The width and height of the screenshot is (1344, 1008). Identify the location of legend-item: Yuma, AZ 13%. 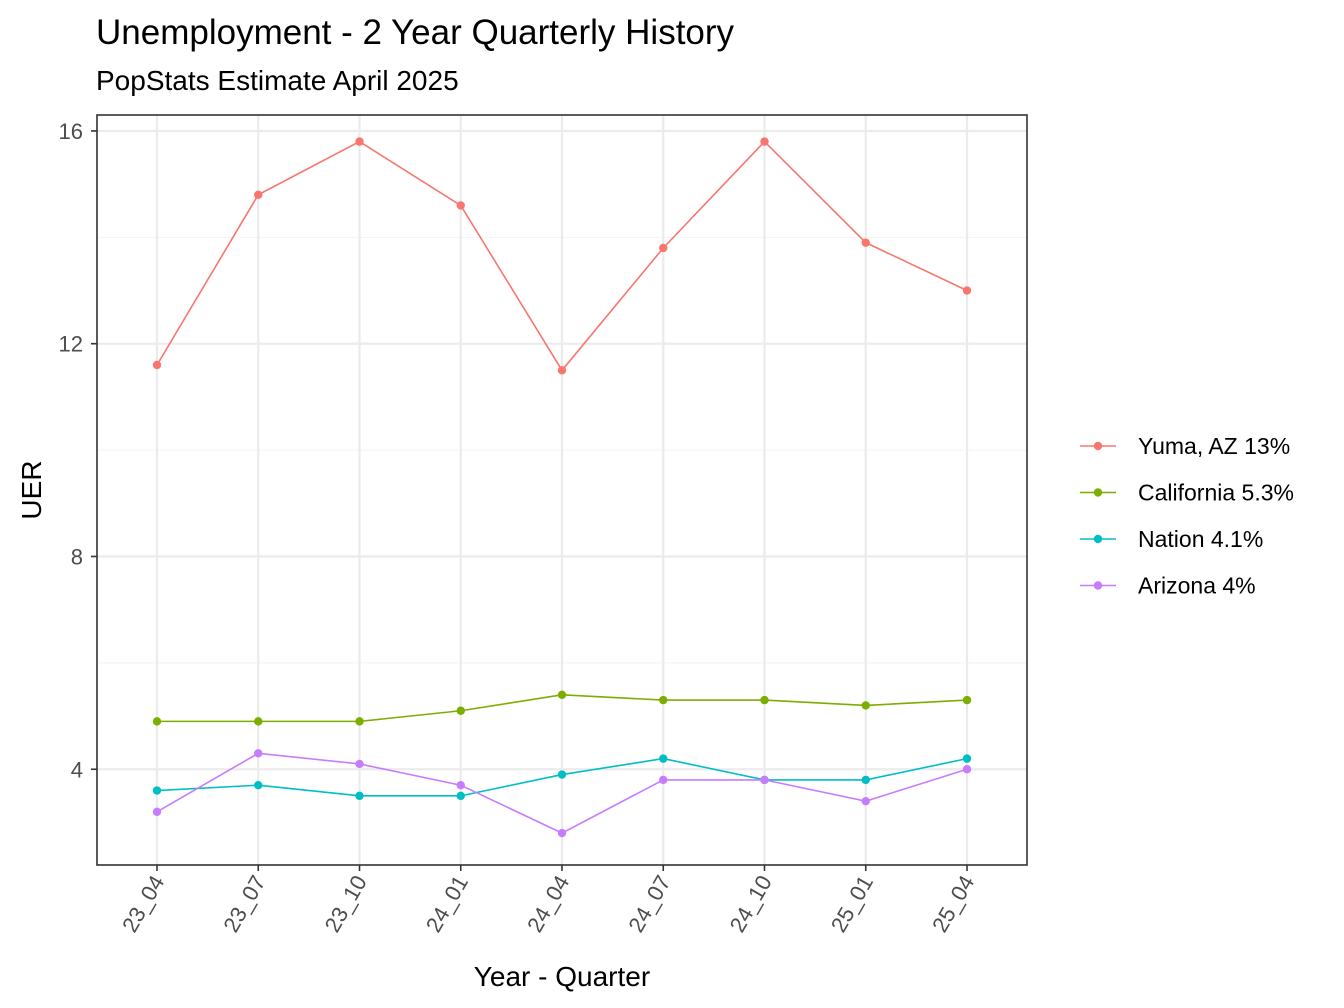
(1185, 446).